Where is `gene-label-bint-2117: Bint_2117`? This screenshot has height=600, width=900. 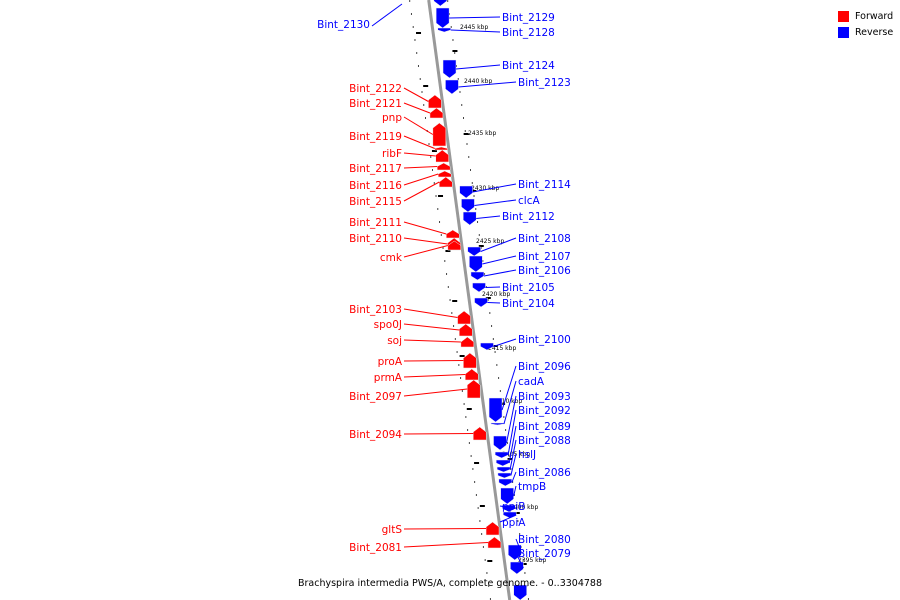
gene-label-bint-2117: Bint_2117 is located at coordinates (375, 169).